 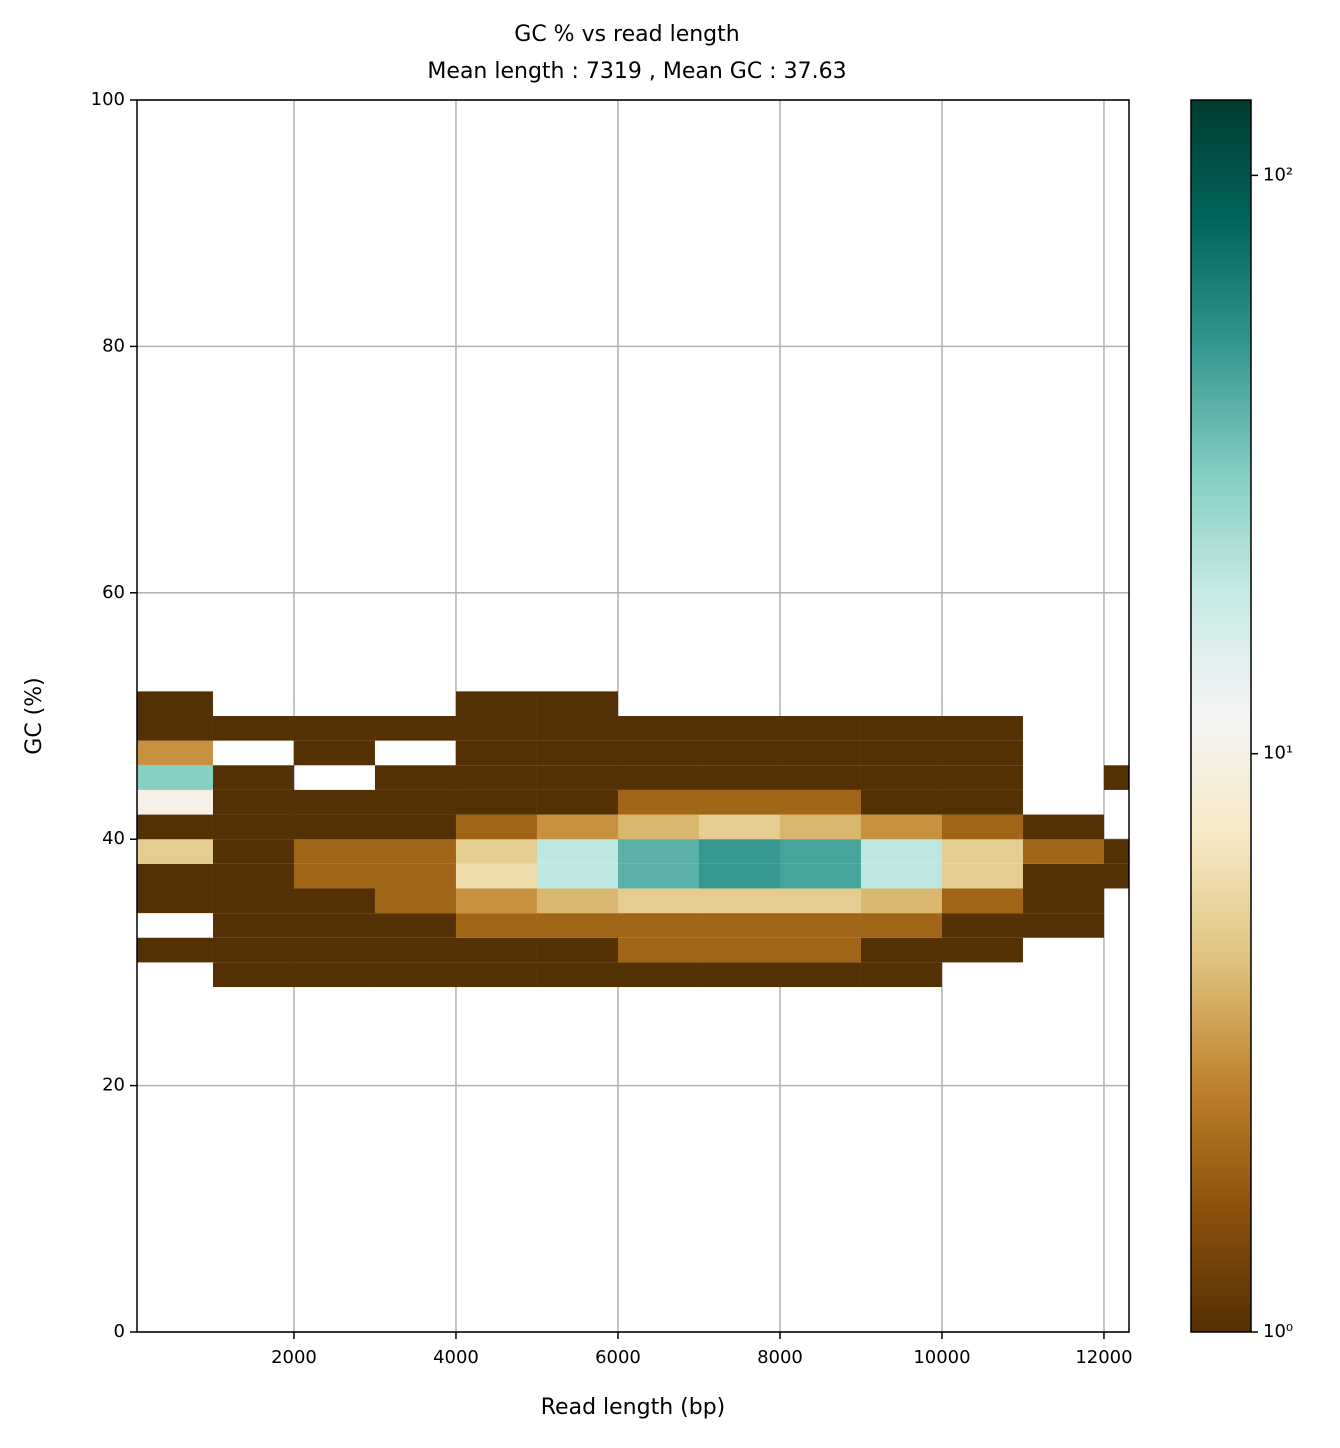 I want to click on y-tick-label: 40, so click(x=113, y=838).